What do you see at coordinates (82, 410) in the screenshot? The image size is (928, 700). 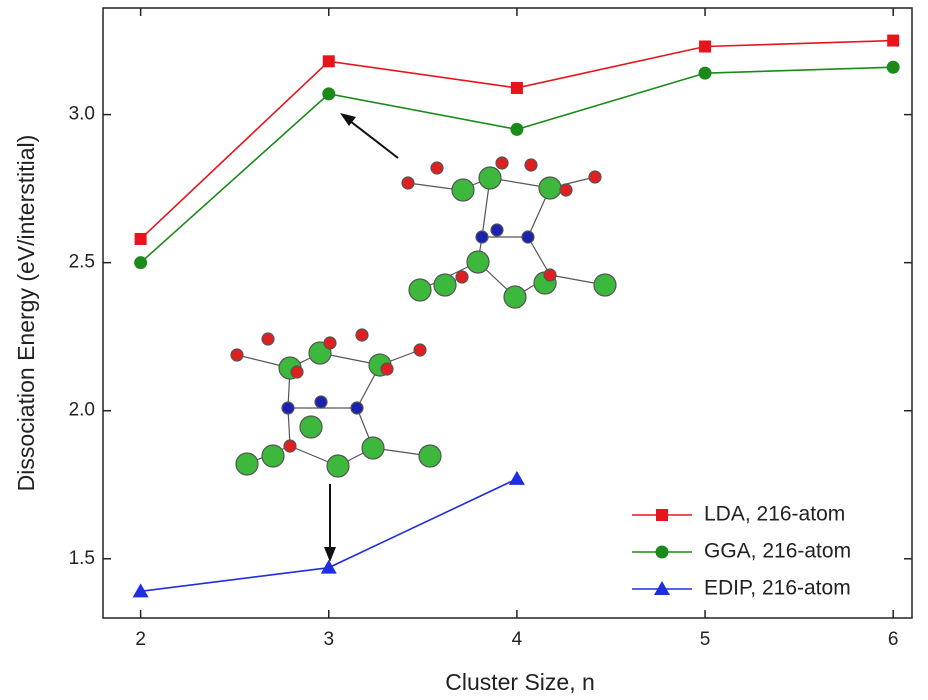 I see `y-tick-label: 2.0` at bounding box center [82, 410].